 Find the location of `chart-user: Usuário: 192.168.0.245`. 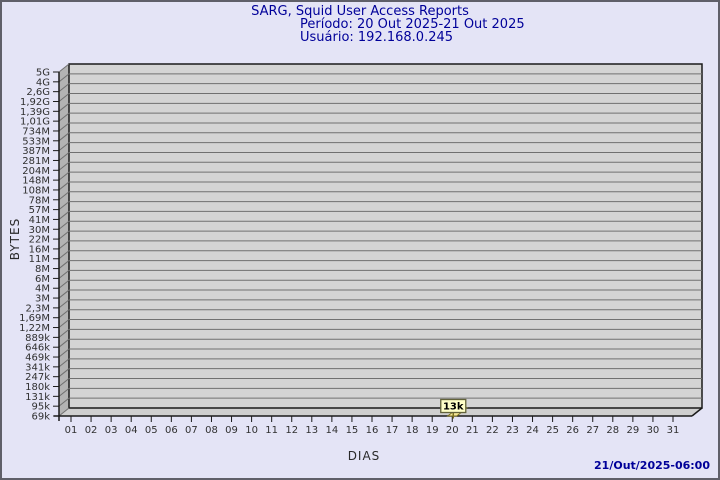

chart-user: Usuário: 192.168.0.245 is located at coordinates (377, 37).